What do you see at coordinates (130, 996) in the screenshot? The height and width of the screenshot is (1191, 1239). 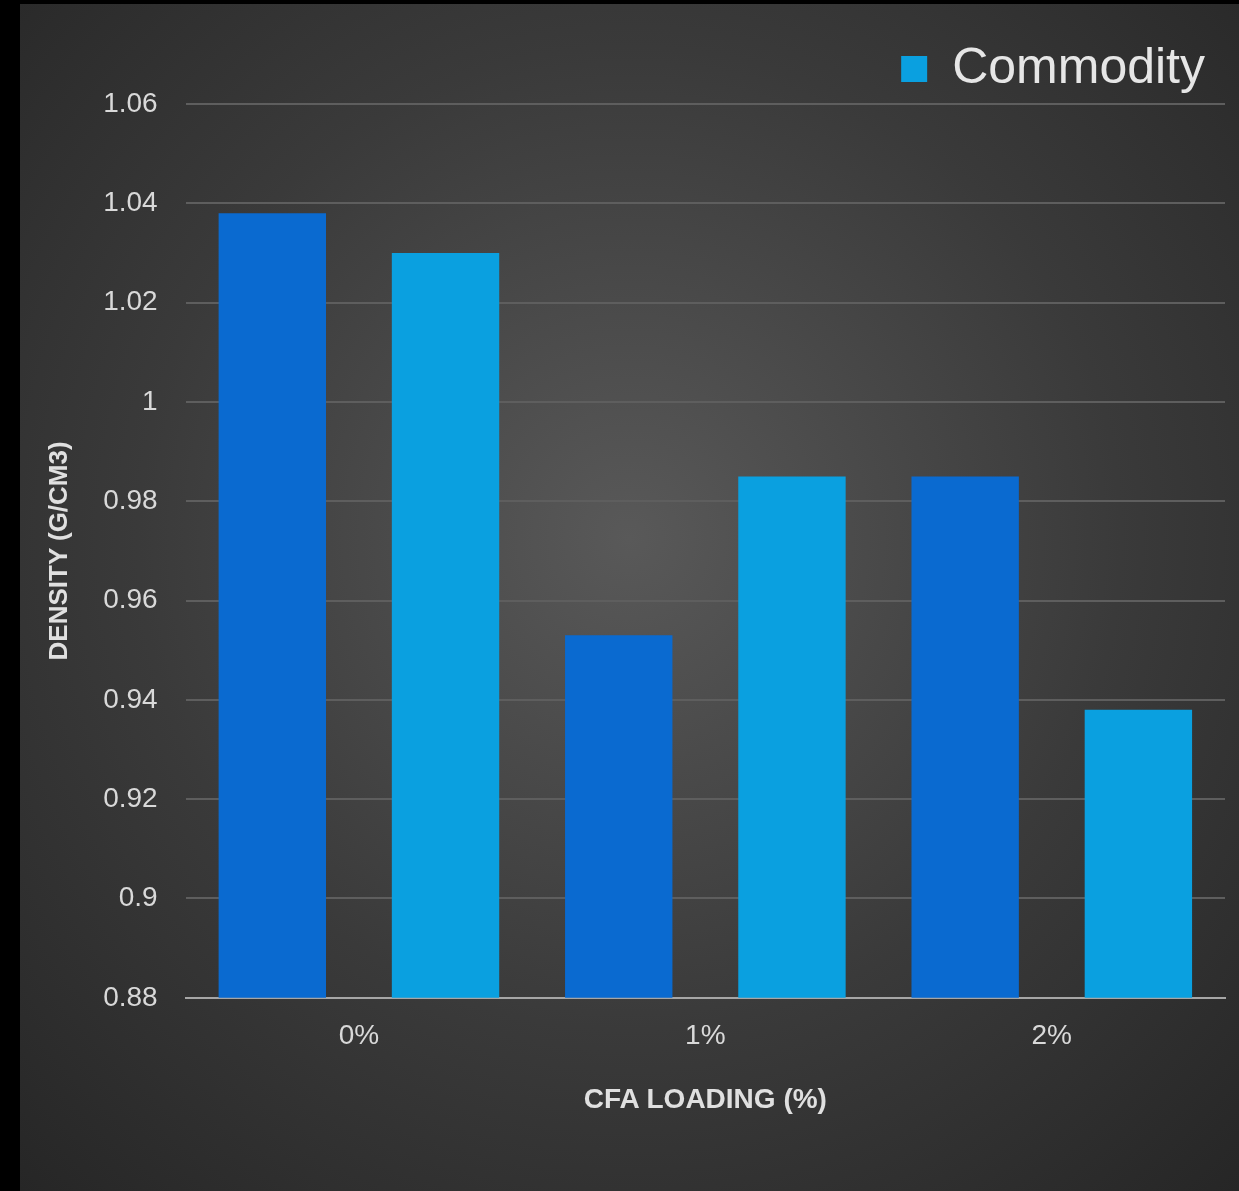 I see `y-tick-label: 0.88` at bounding box center [130, 996].